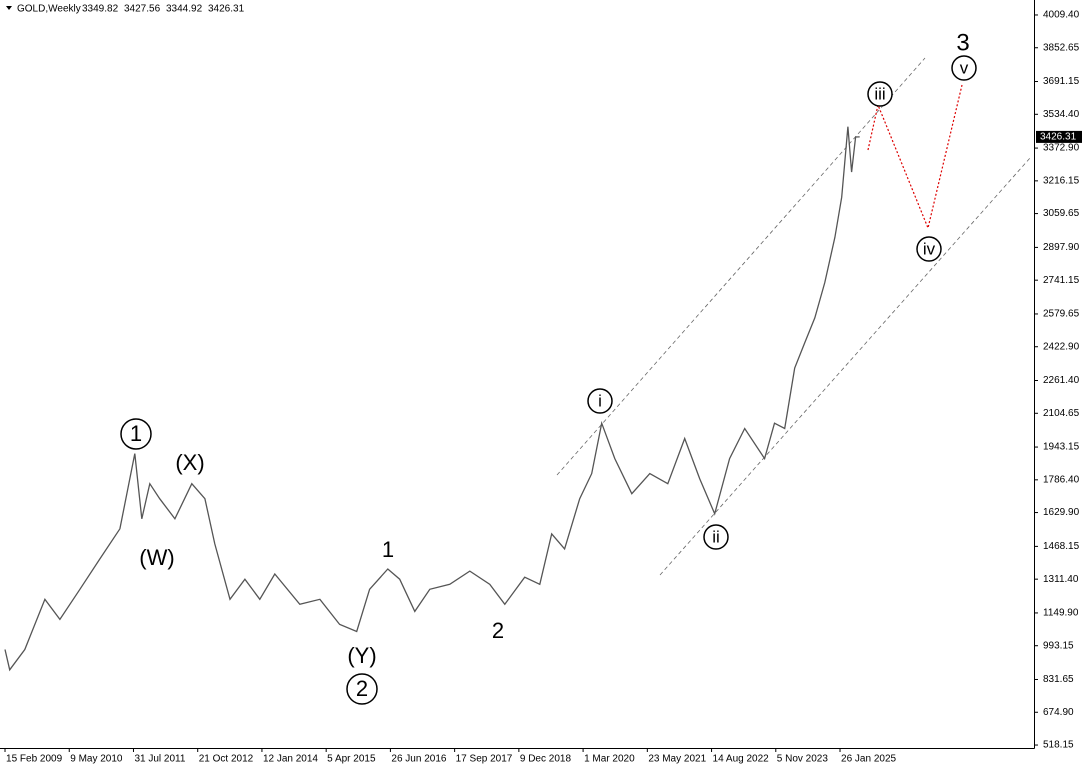 The width and height of the screenshot is (1084, 769). What do you see at coordinates (741, 759) in the screenshot?
I see `x-tick-label: 14 Aug 2022` at bounding box center [741, 759].